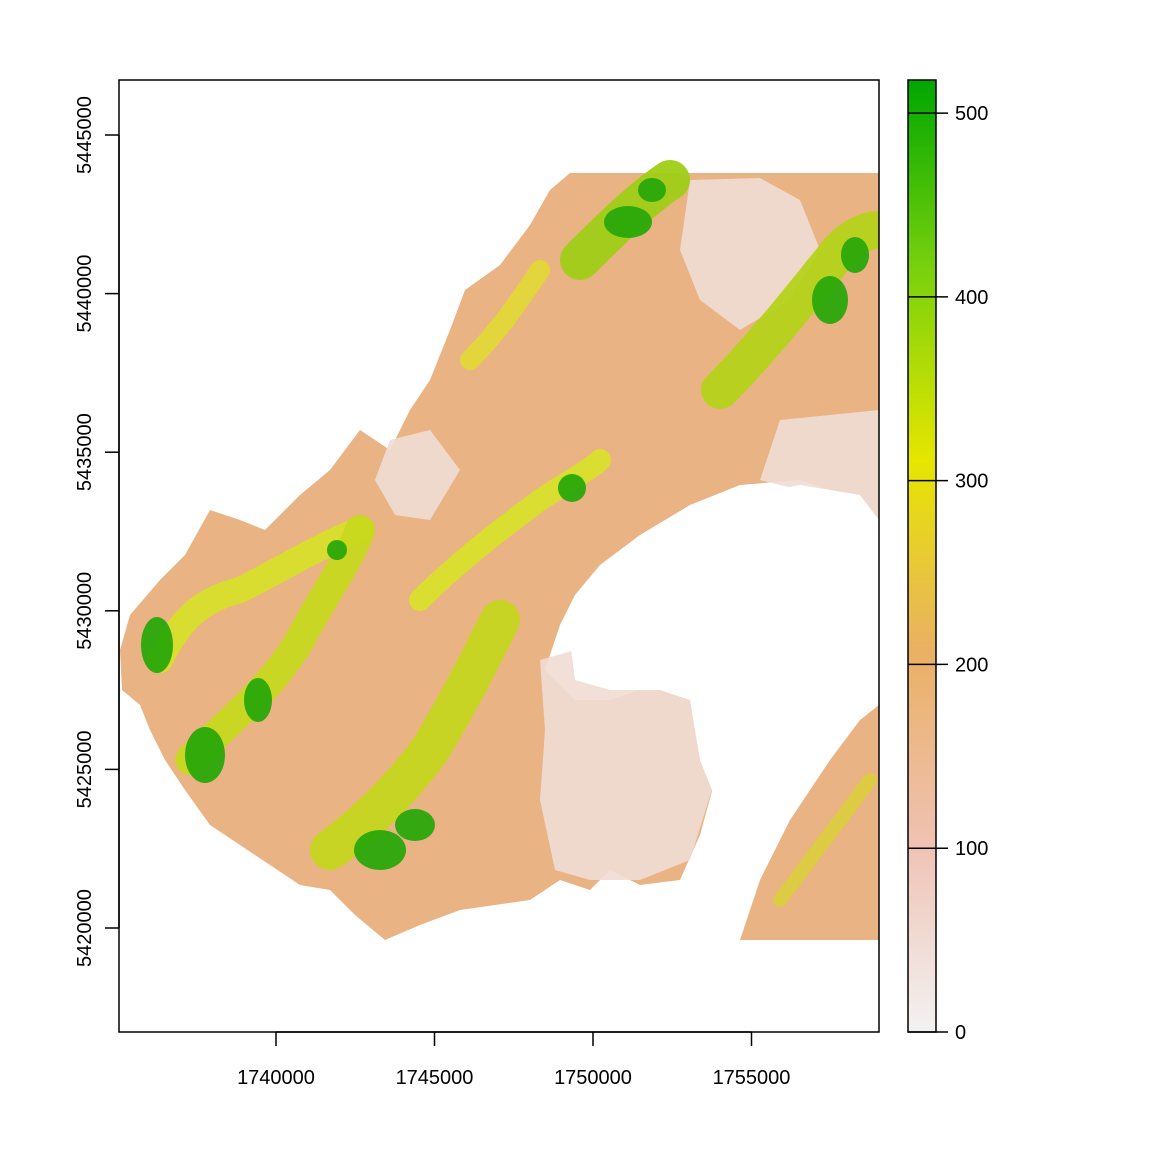 The image size is (1152, 1152). Describe the element at coordinates (752, 1078) in the screenshot. I see `x-tick-label: 1755000` at that location.